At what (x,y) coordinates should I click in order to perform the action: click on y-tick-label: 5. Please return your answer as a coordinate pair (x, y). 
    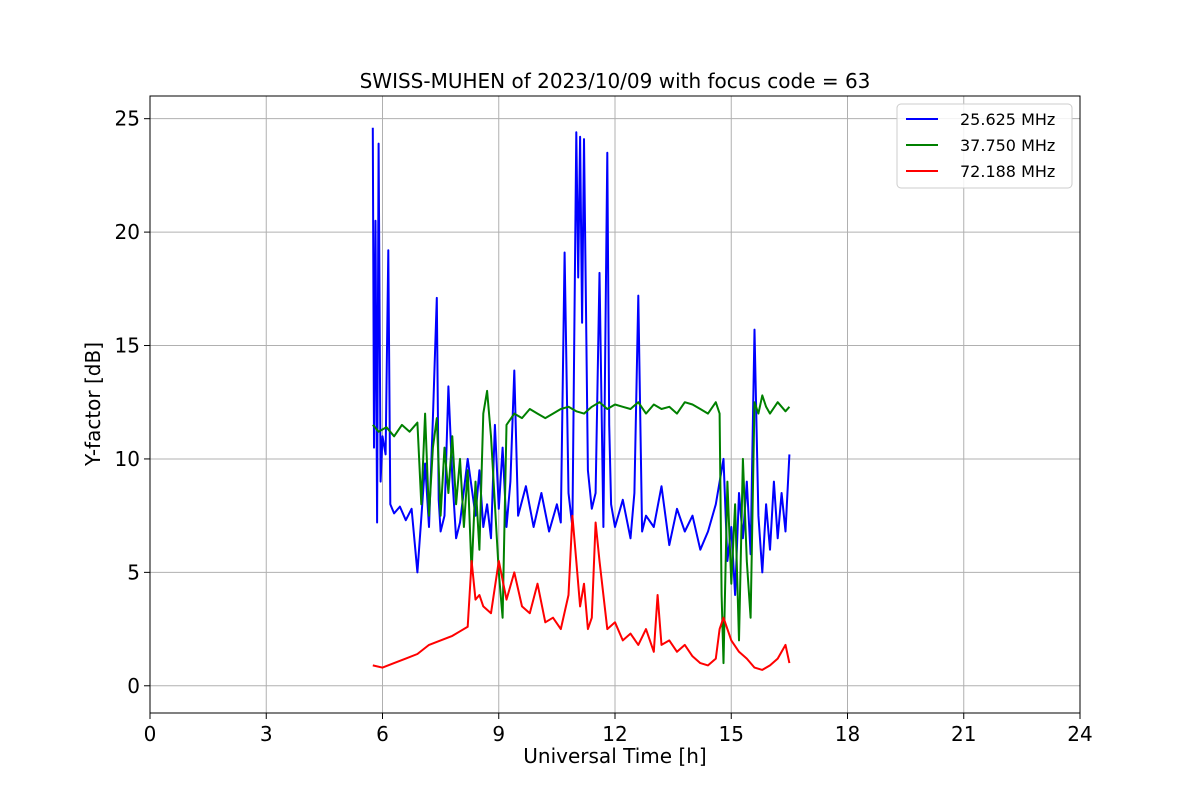
    Looking at the image, I should click on (133, 572).